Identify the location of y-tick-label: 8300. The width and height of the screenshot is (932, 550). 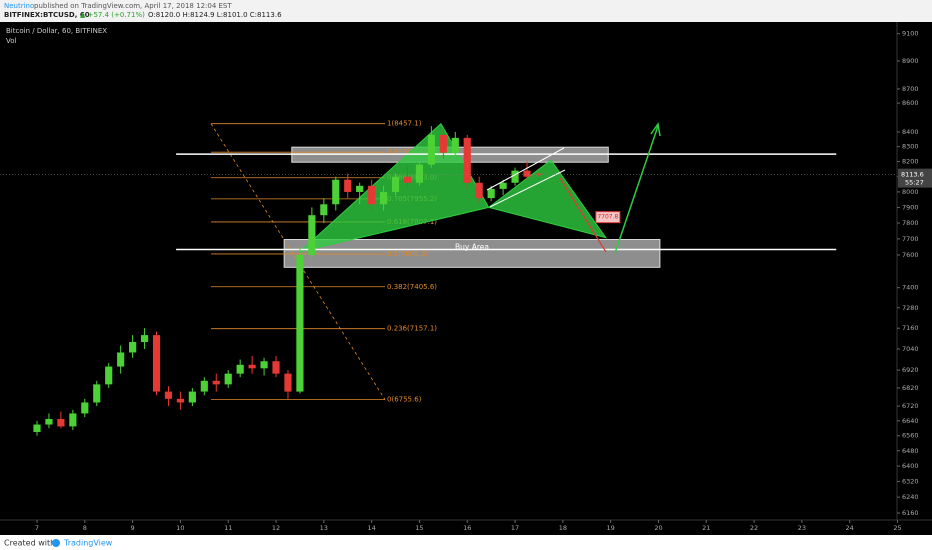
(910, 147).